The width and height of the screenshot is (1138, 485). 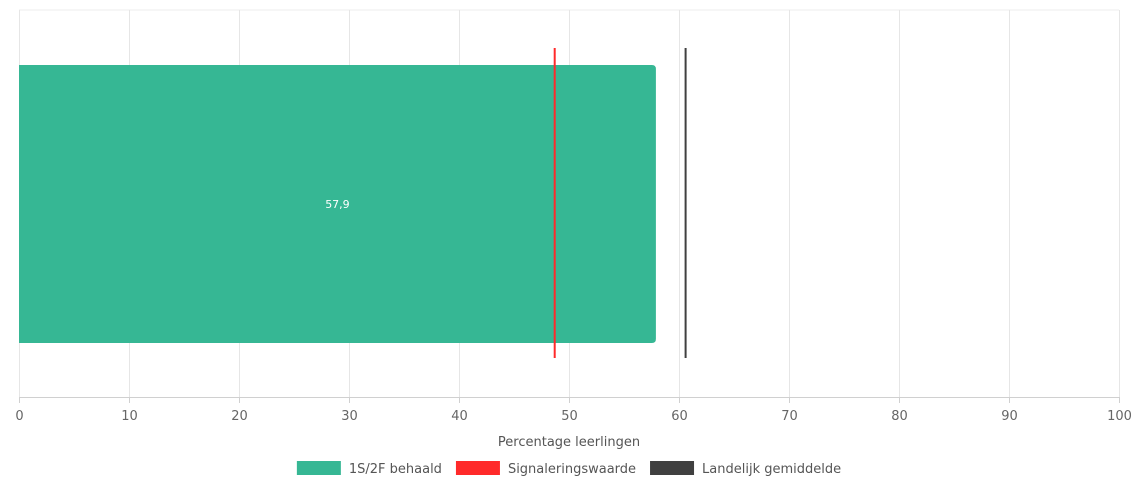 What do you see at coordinates (239, 416) in the screenshot?
I see `x-tick-label: 20` at bounding box center [239, 416].